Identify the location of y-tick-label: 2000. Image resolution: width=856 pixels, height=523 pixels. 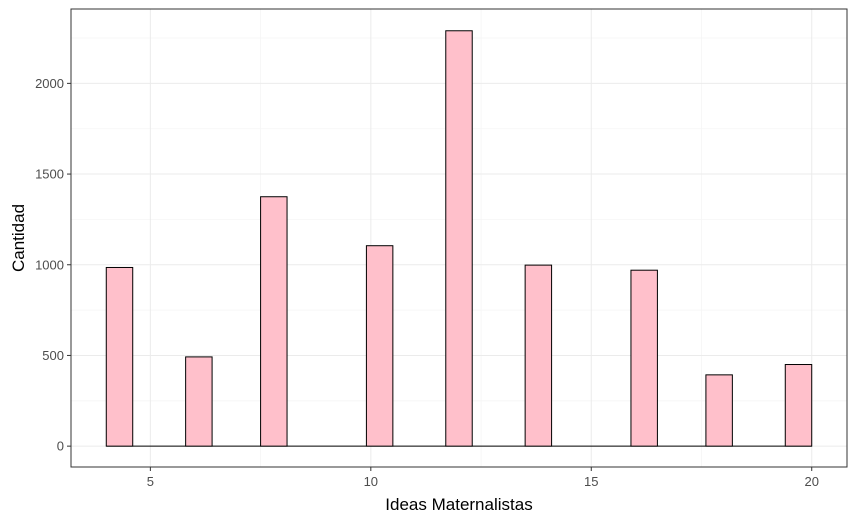
(49, 83).